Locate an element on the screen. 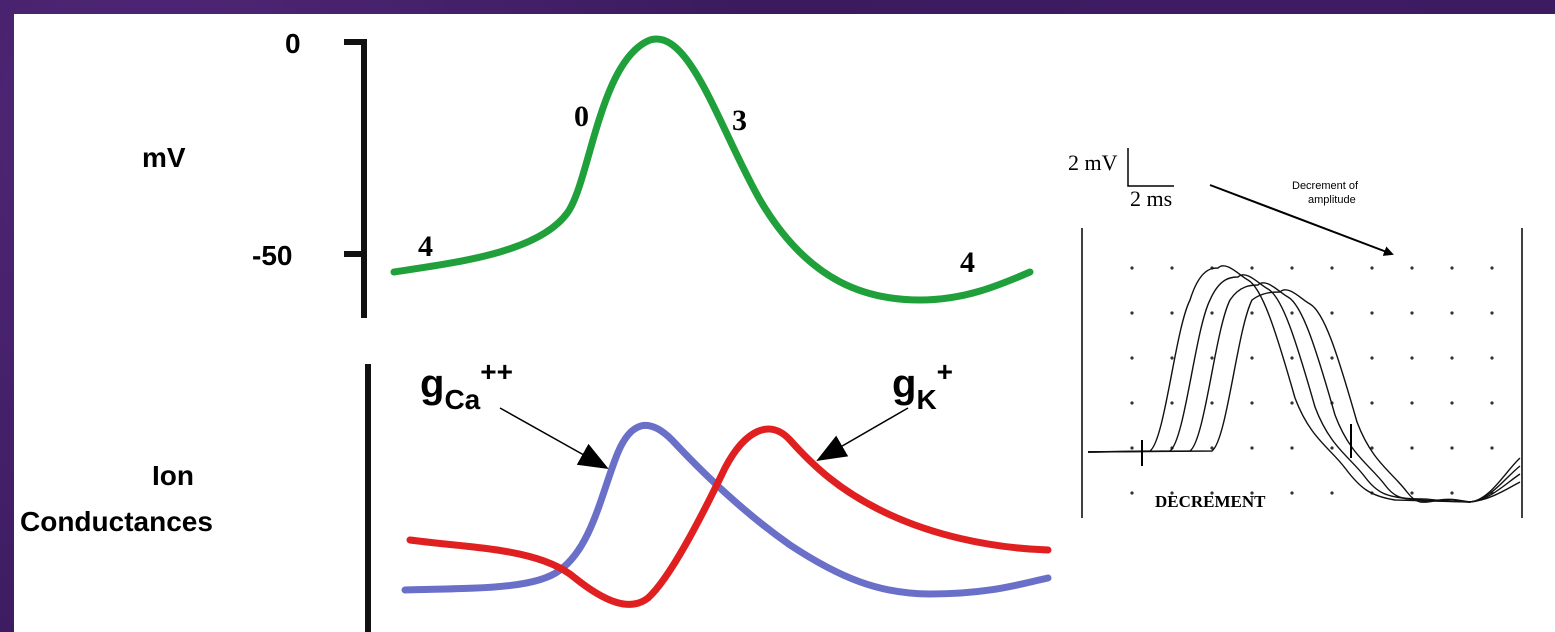  tick-label-0: 0 is located at coordinates (293, 43).